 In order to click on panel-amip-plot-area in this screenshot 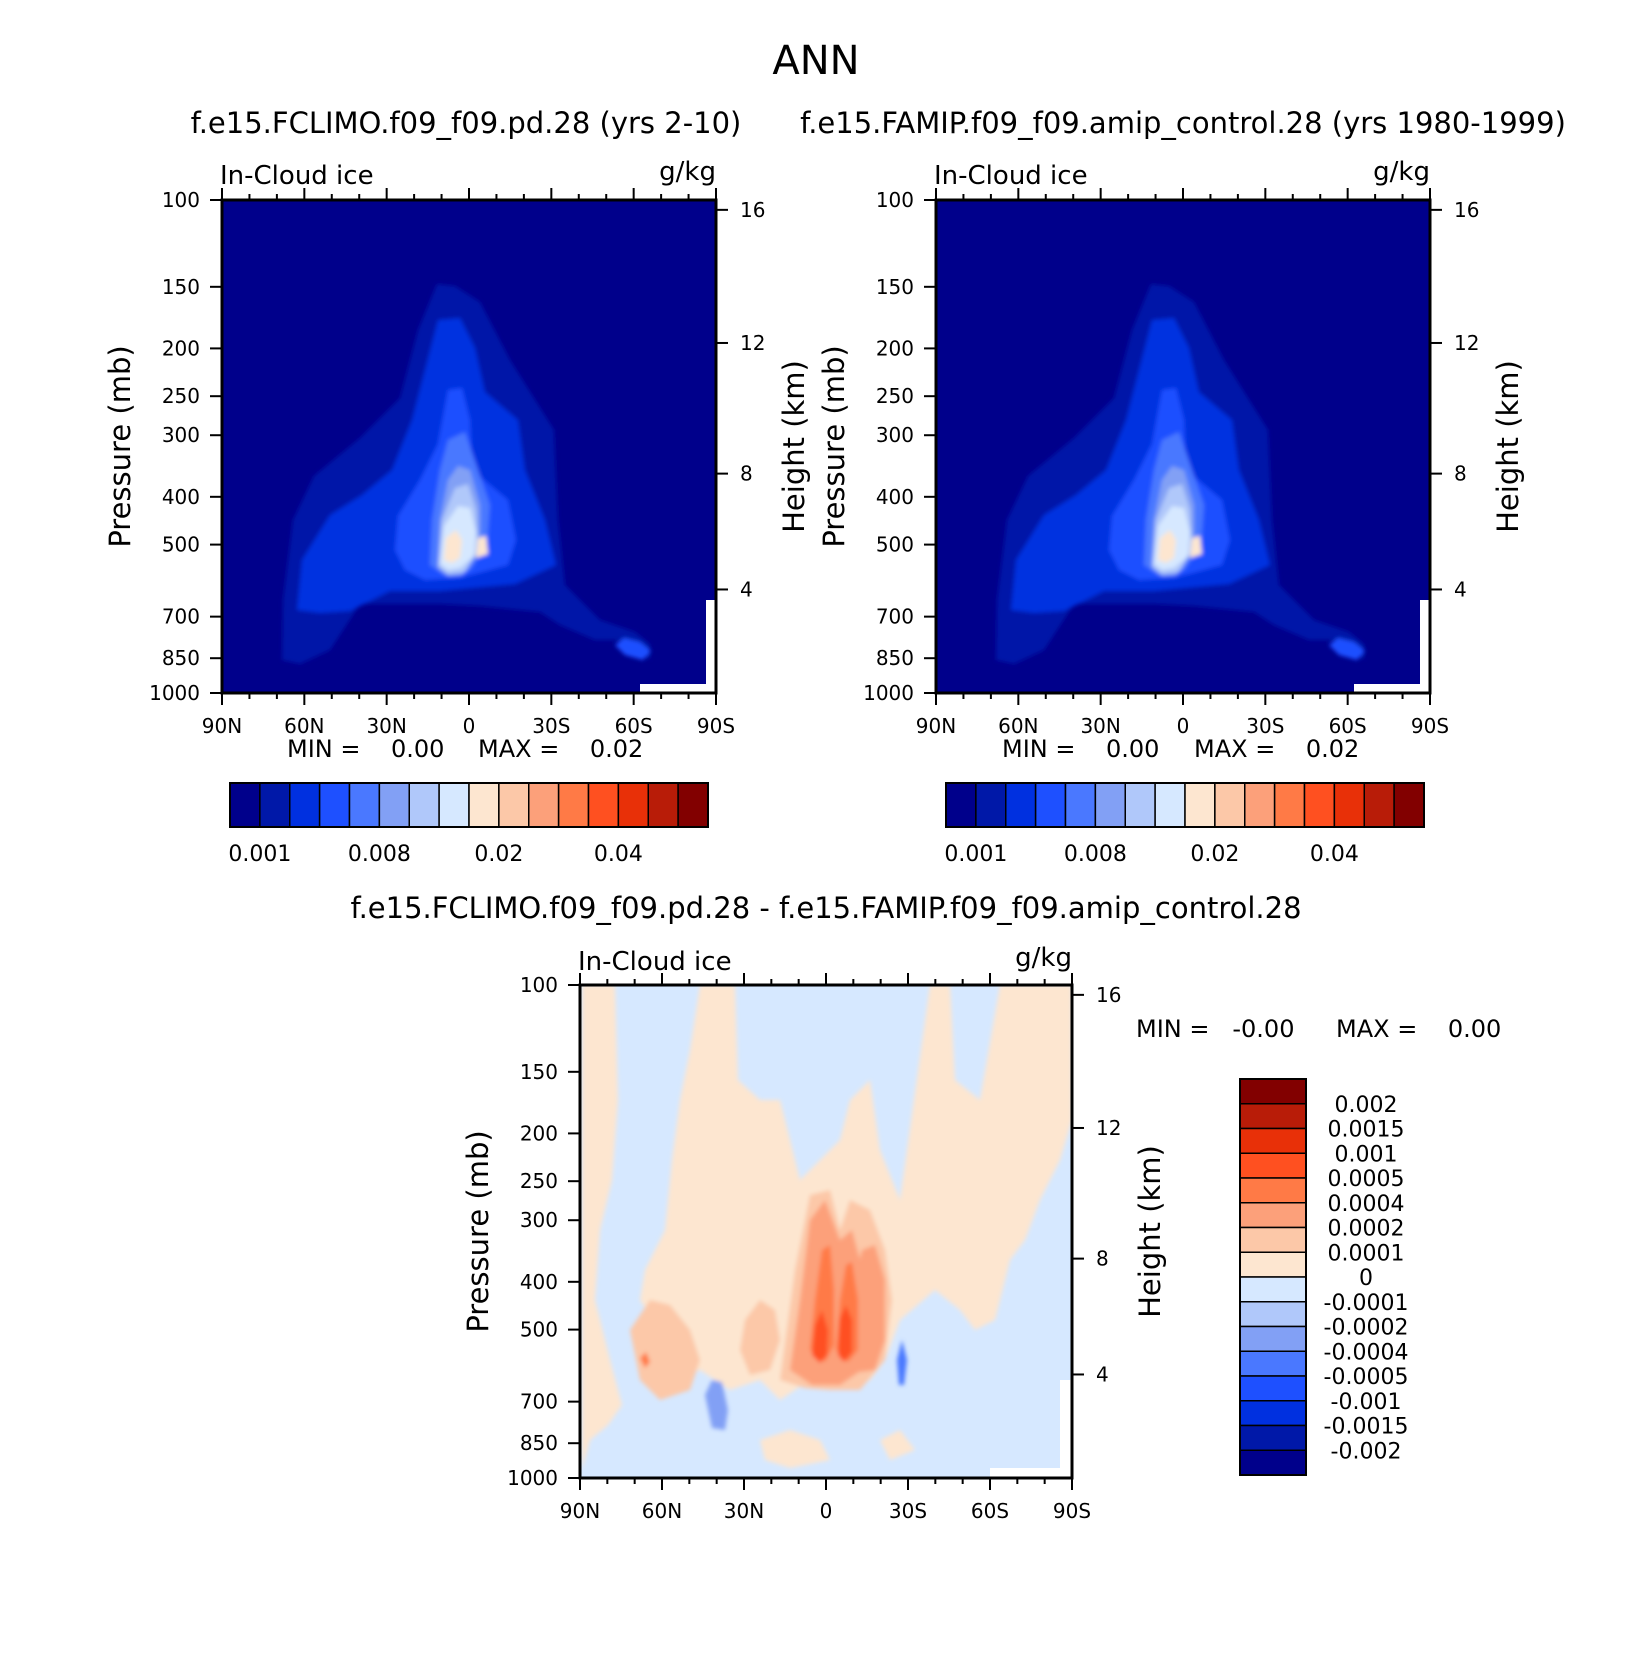, I will do `click(1183, 446)`.